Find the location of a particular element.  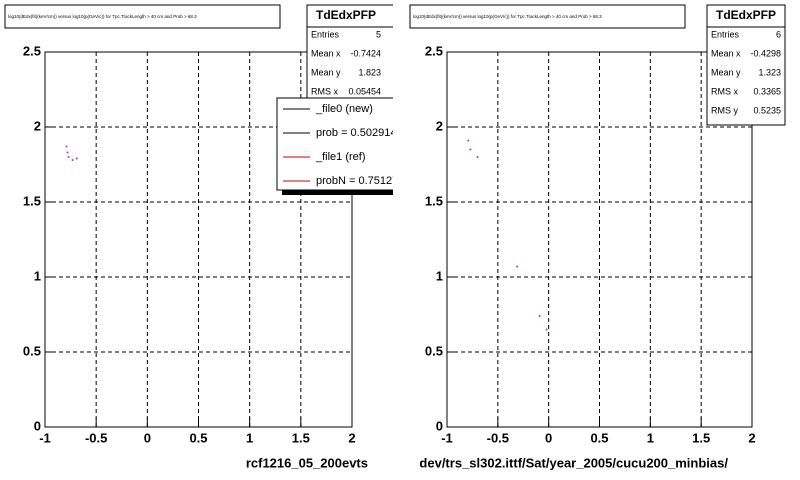

legend-label: prob = 0.502914 is located at coordinates (356, 133).